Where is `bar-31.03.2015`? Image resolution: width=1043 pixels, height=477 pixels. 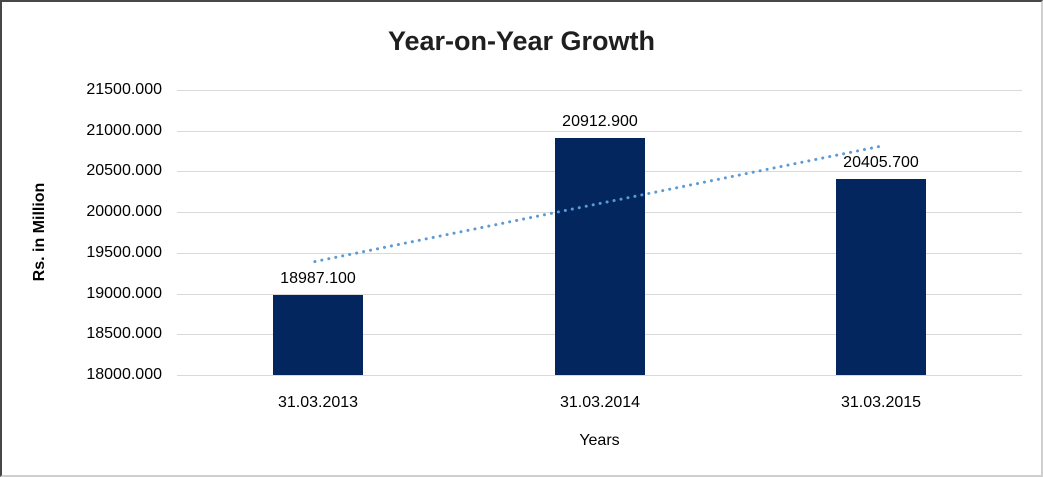 bar-31.03.2015 is located at coordinates (881, 277).